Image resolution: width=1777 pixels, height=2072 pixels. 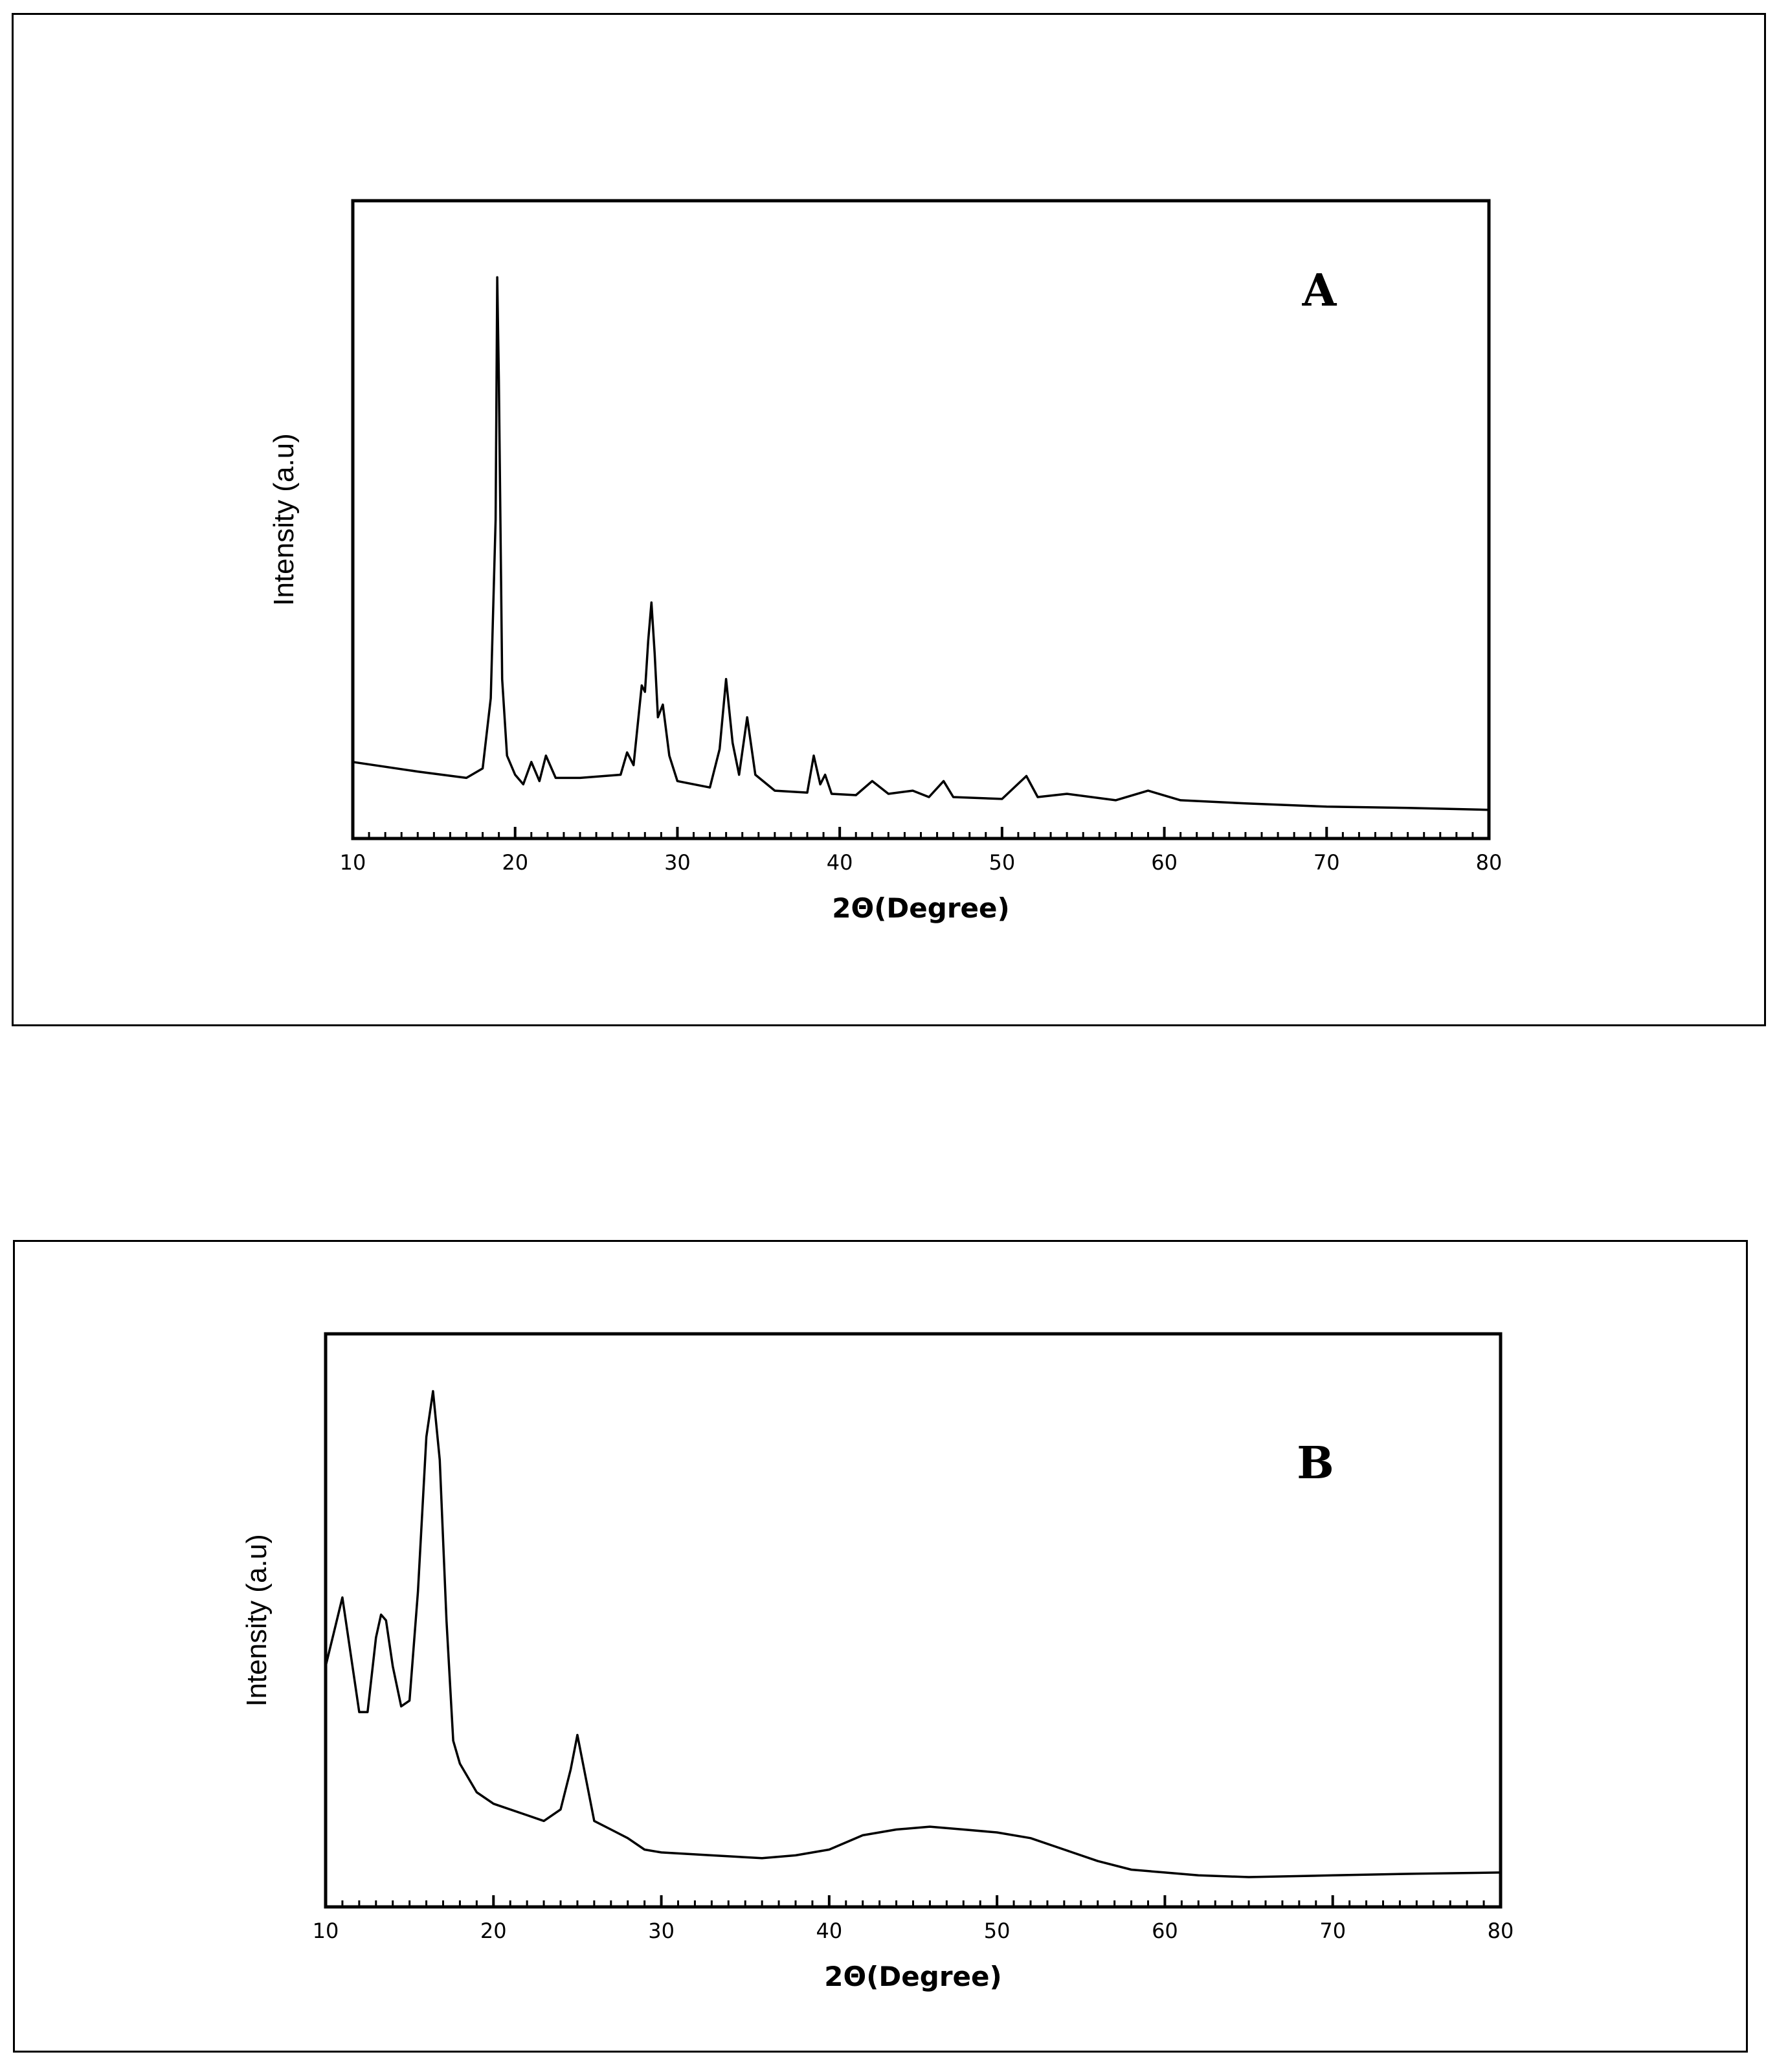 I want to click on x-axis-label: 2Θ(Degree), so click(x=920, y=908).